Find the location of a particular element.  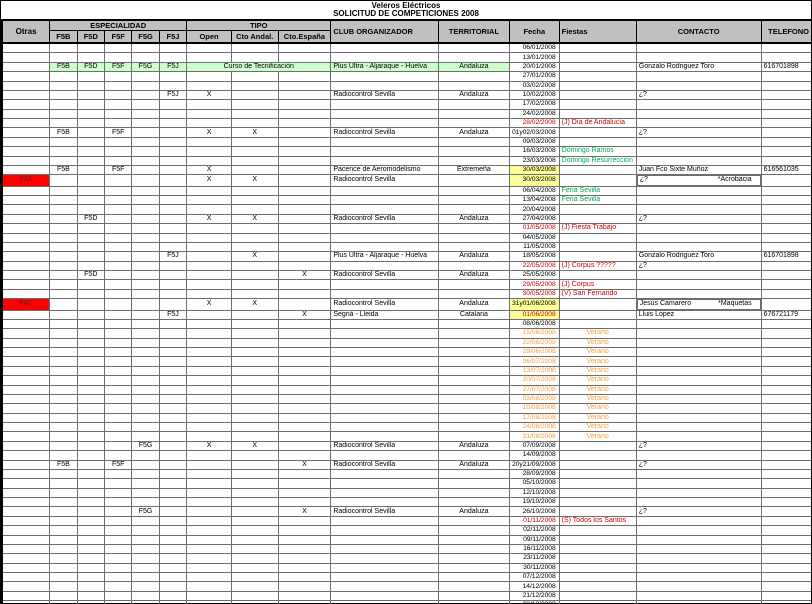

cell-club: Plus Ultra - Aljaraque - Huelva is located at coordinates (384, 256).